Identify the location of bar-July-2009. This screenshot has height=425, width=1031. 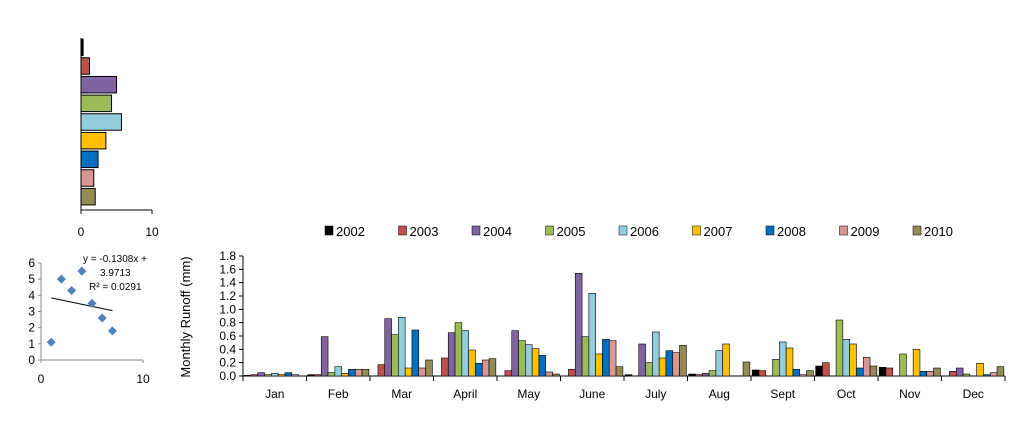
(676, 364).